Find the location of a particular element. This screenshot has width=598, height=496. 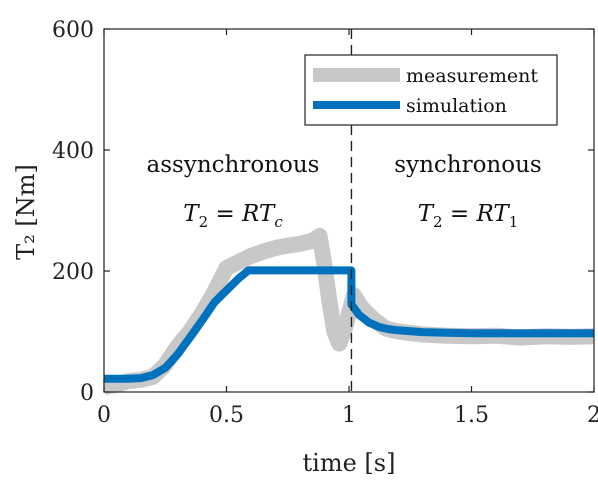

x-tick-label: 2 is located at coordinates (592, 415).